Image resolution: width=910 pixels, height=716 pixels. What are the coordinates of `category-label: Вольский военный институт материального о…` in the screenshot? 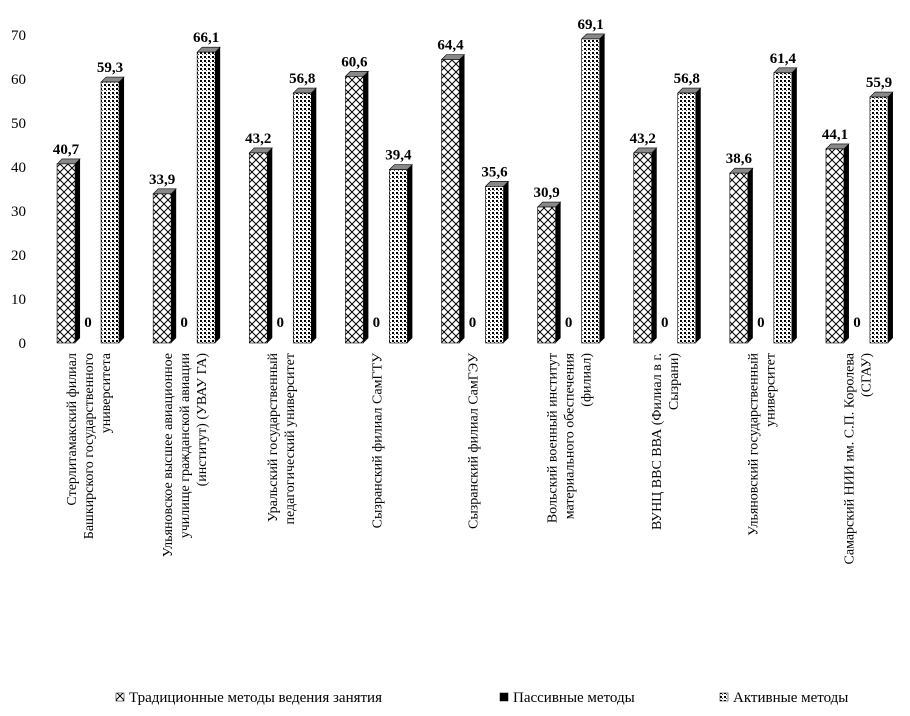 It's located at (570, 437).